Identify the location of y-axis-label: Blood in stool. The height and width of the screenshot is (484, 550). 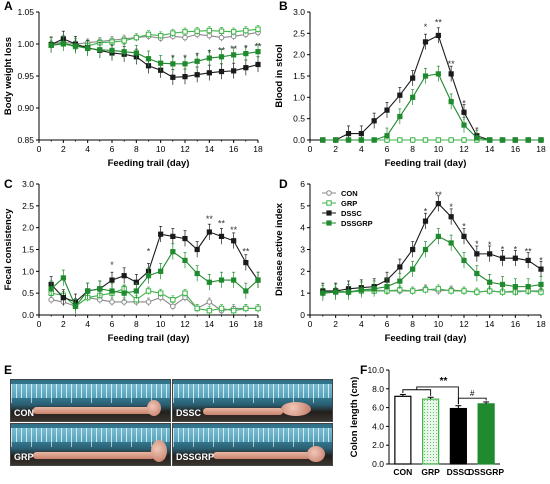
(279, 75).